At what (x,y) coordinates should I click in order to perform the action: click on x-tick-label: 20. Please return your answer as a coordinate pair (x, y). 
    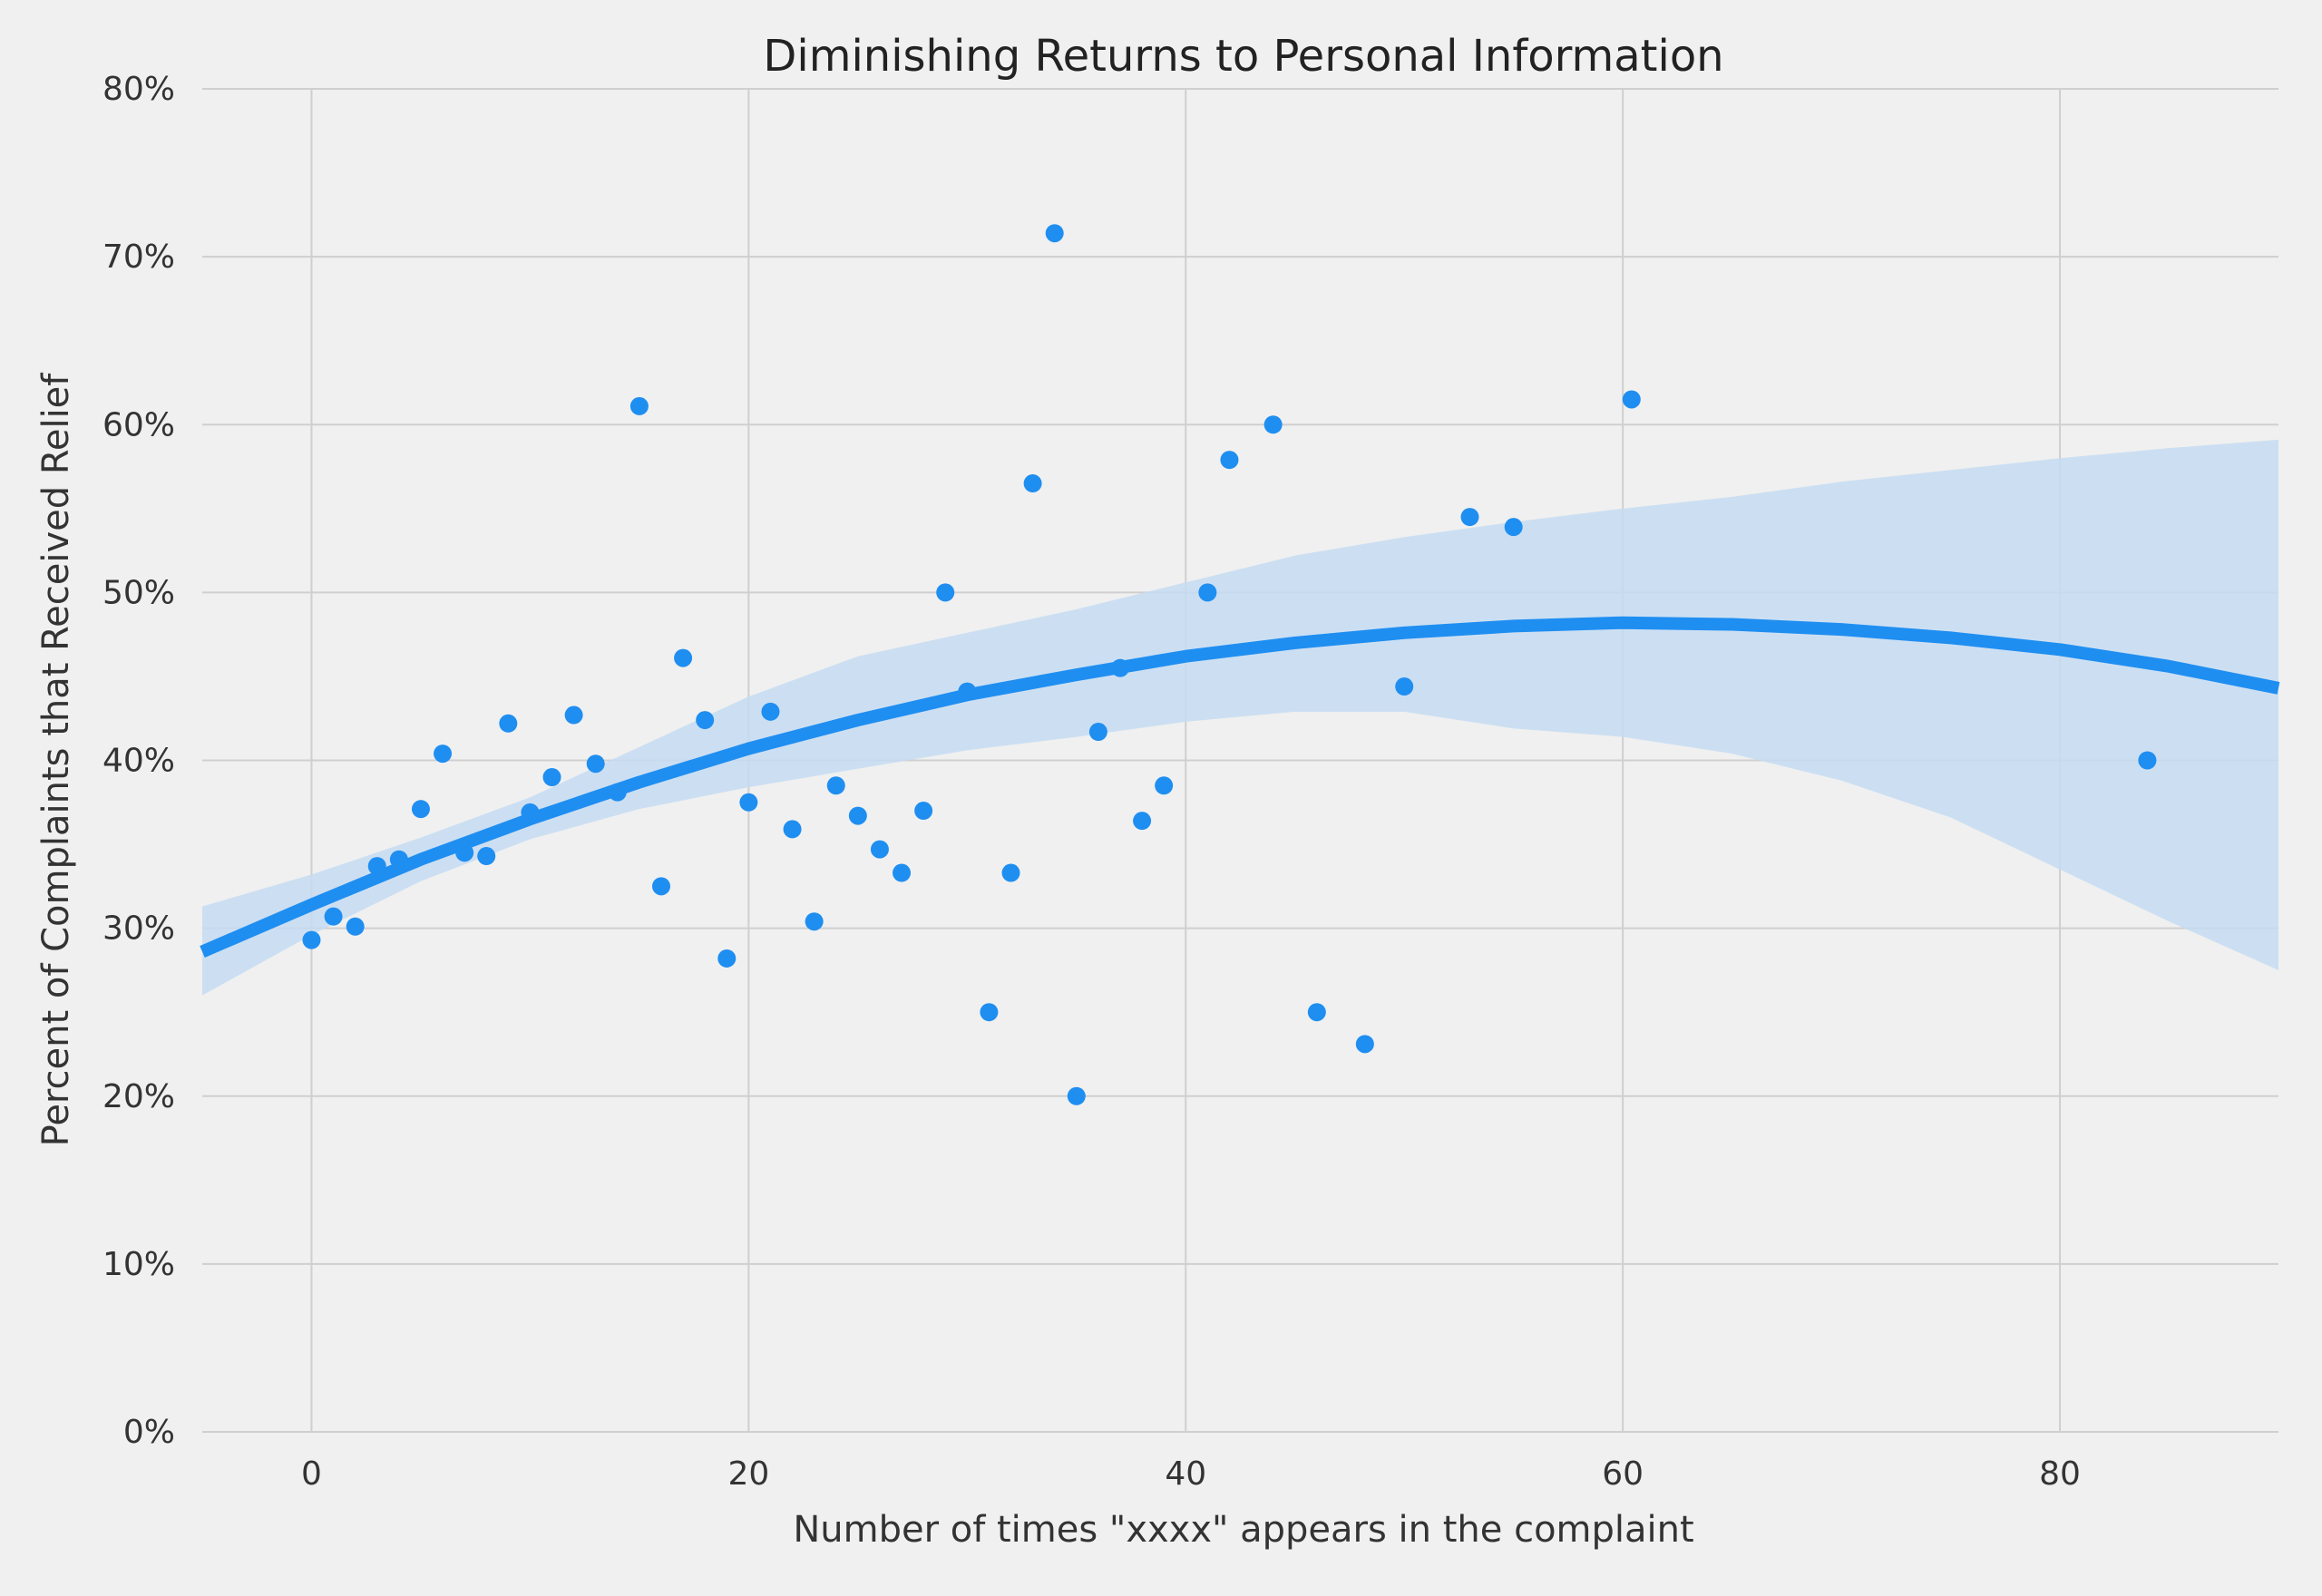
    Looking at the image, I should click on (748, 1474).